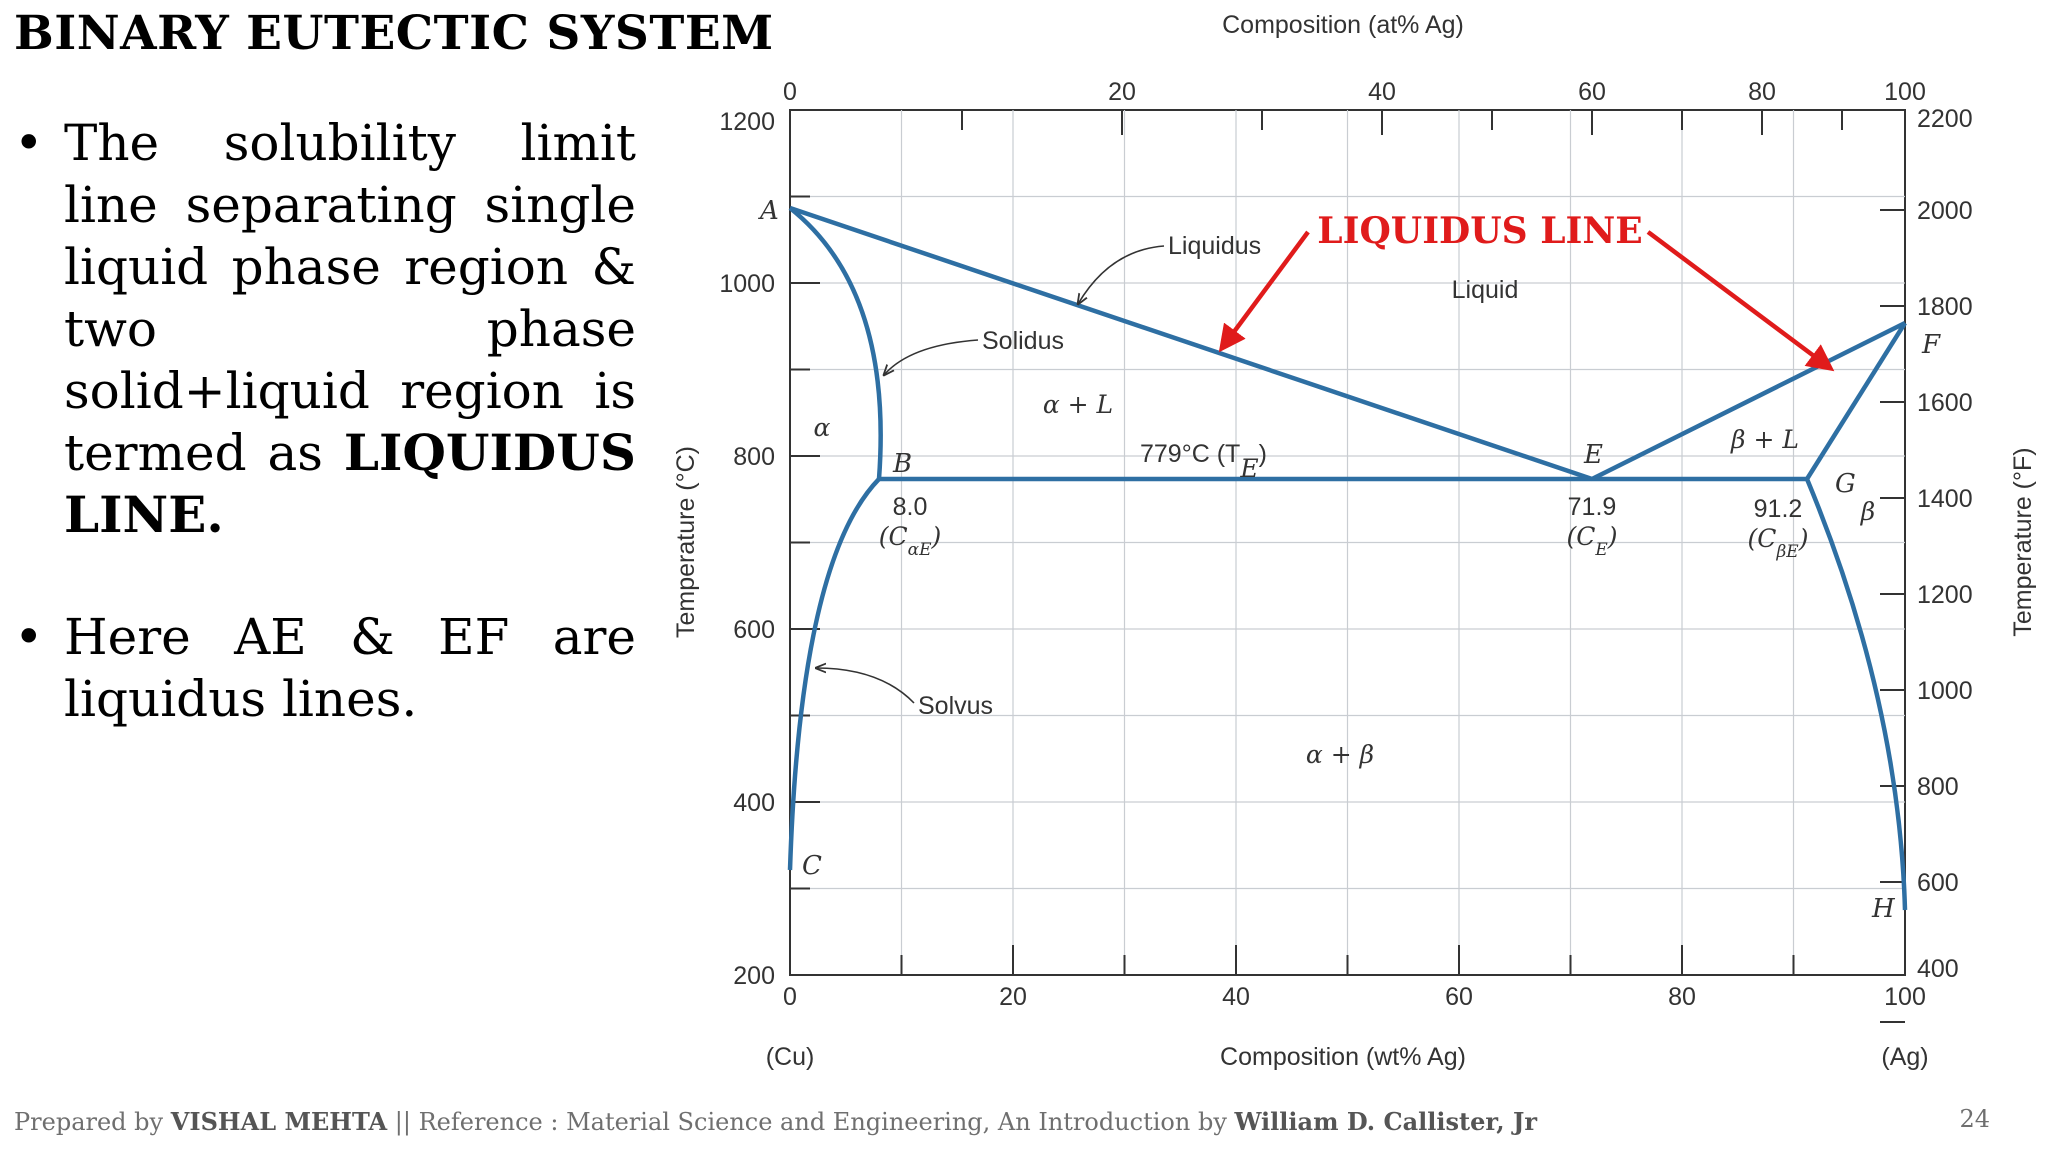  I want to click on point-h-label: H, so click(1883, 909).